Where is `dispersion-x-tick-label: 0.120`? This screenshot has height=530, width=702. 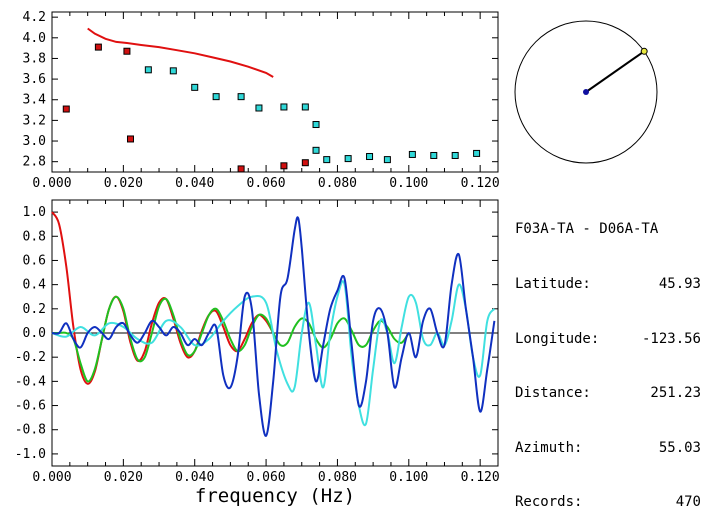
dispersion-x-tick-label: 0.120 is located at coordinates (480, 183).